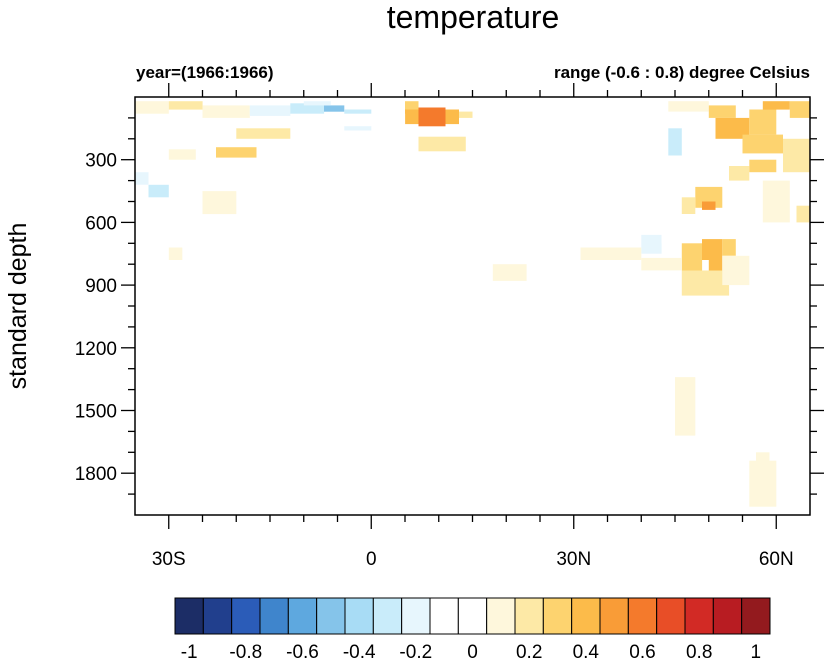  I want to click on y-tick-label: 900, so click(101, 286).